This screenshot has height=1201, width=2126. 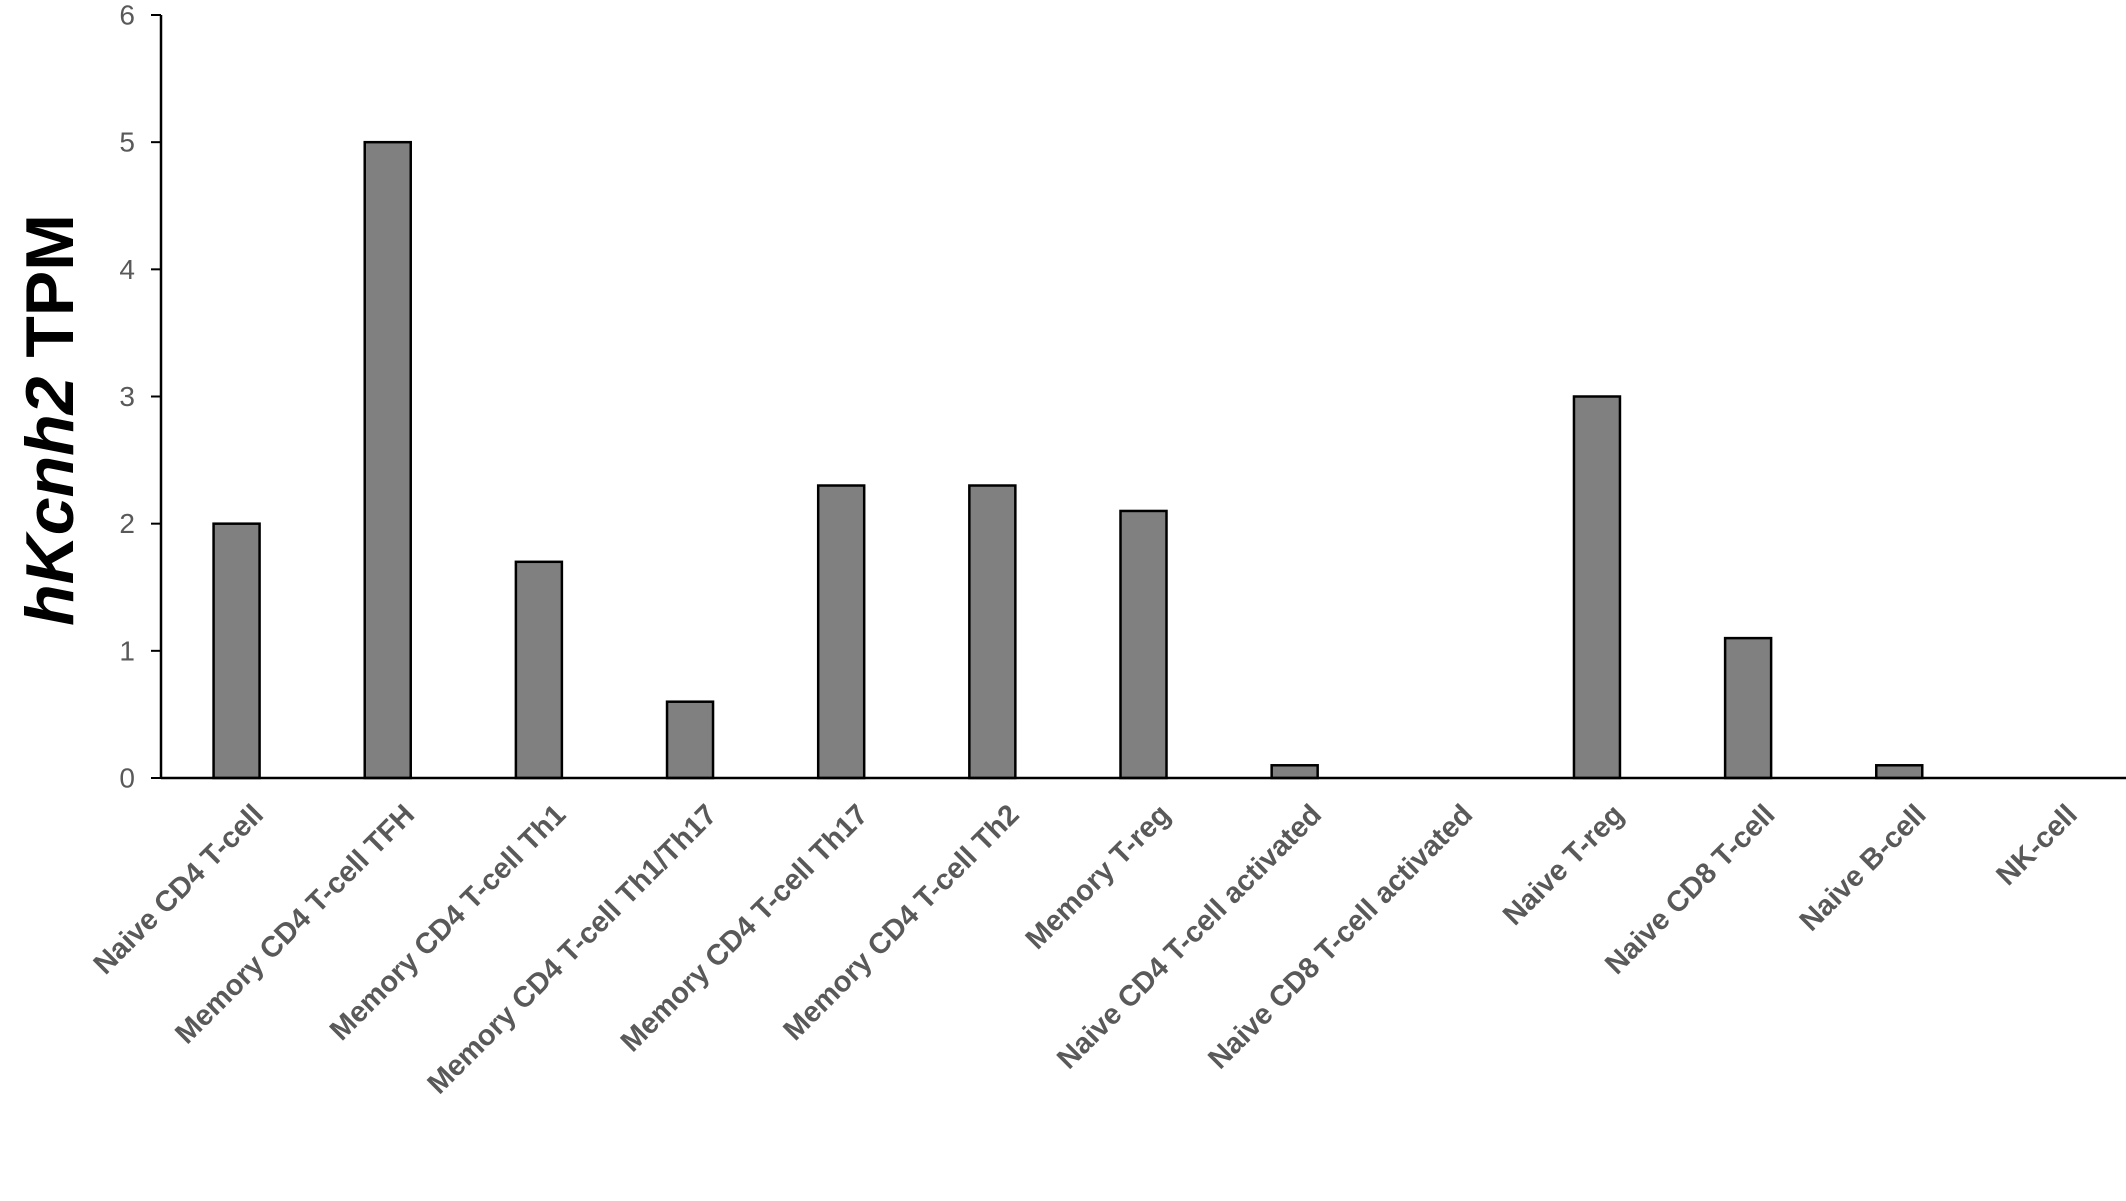 What do you see at coordinates (127, 523) in the screenshot?
I see `y-tick-label: 2` at bounding box center [127, 523].